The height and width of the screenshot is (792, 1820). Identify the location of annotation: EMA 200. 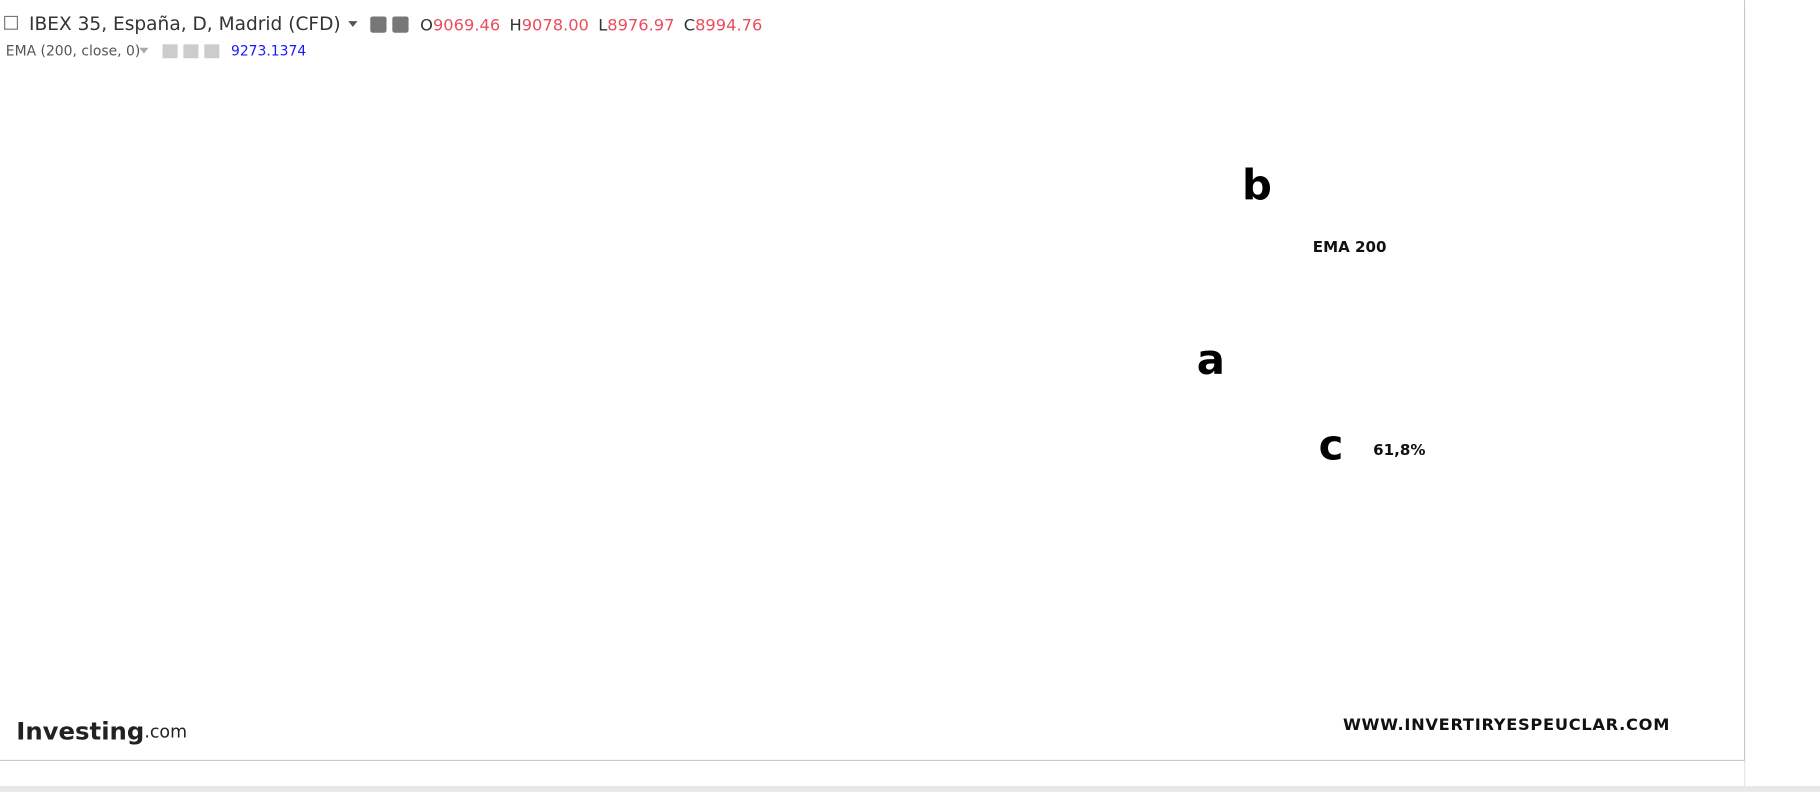
(1350, 247).